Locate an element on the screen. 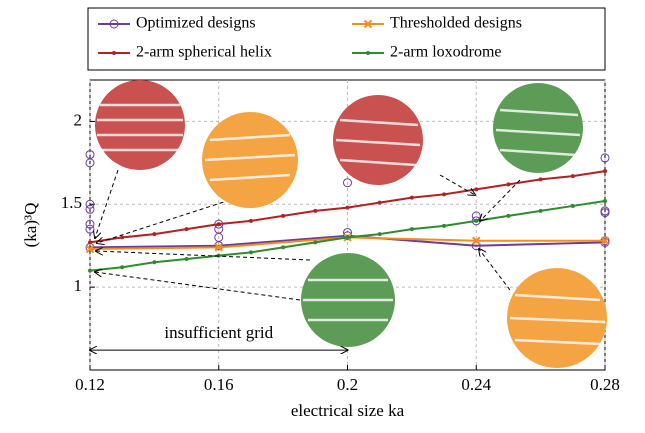  x-tick-label: 0.24 is located at coordinates (476, 384).